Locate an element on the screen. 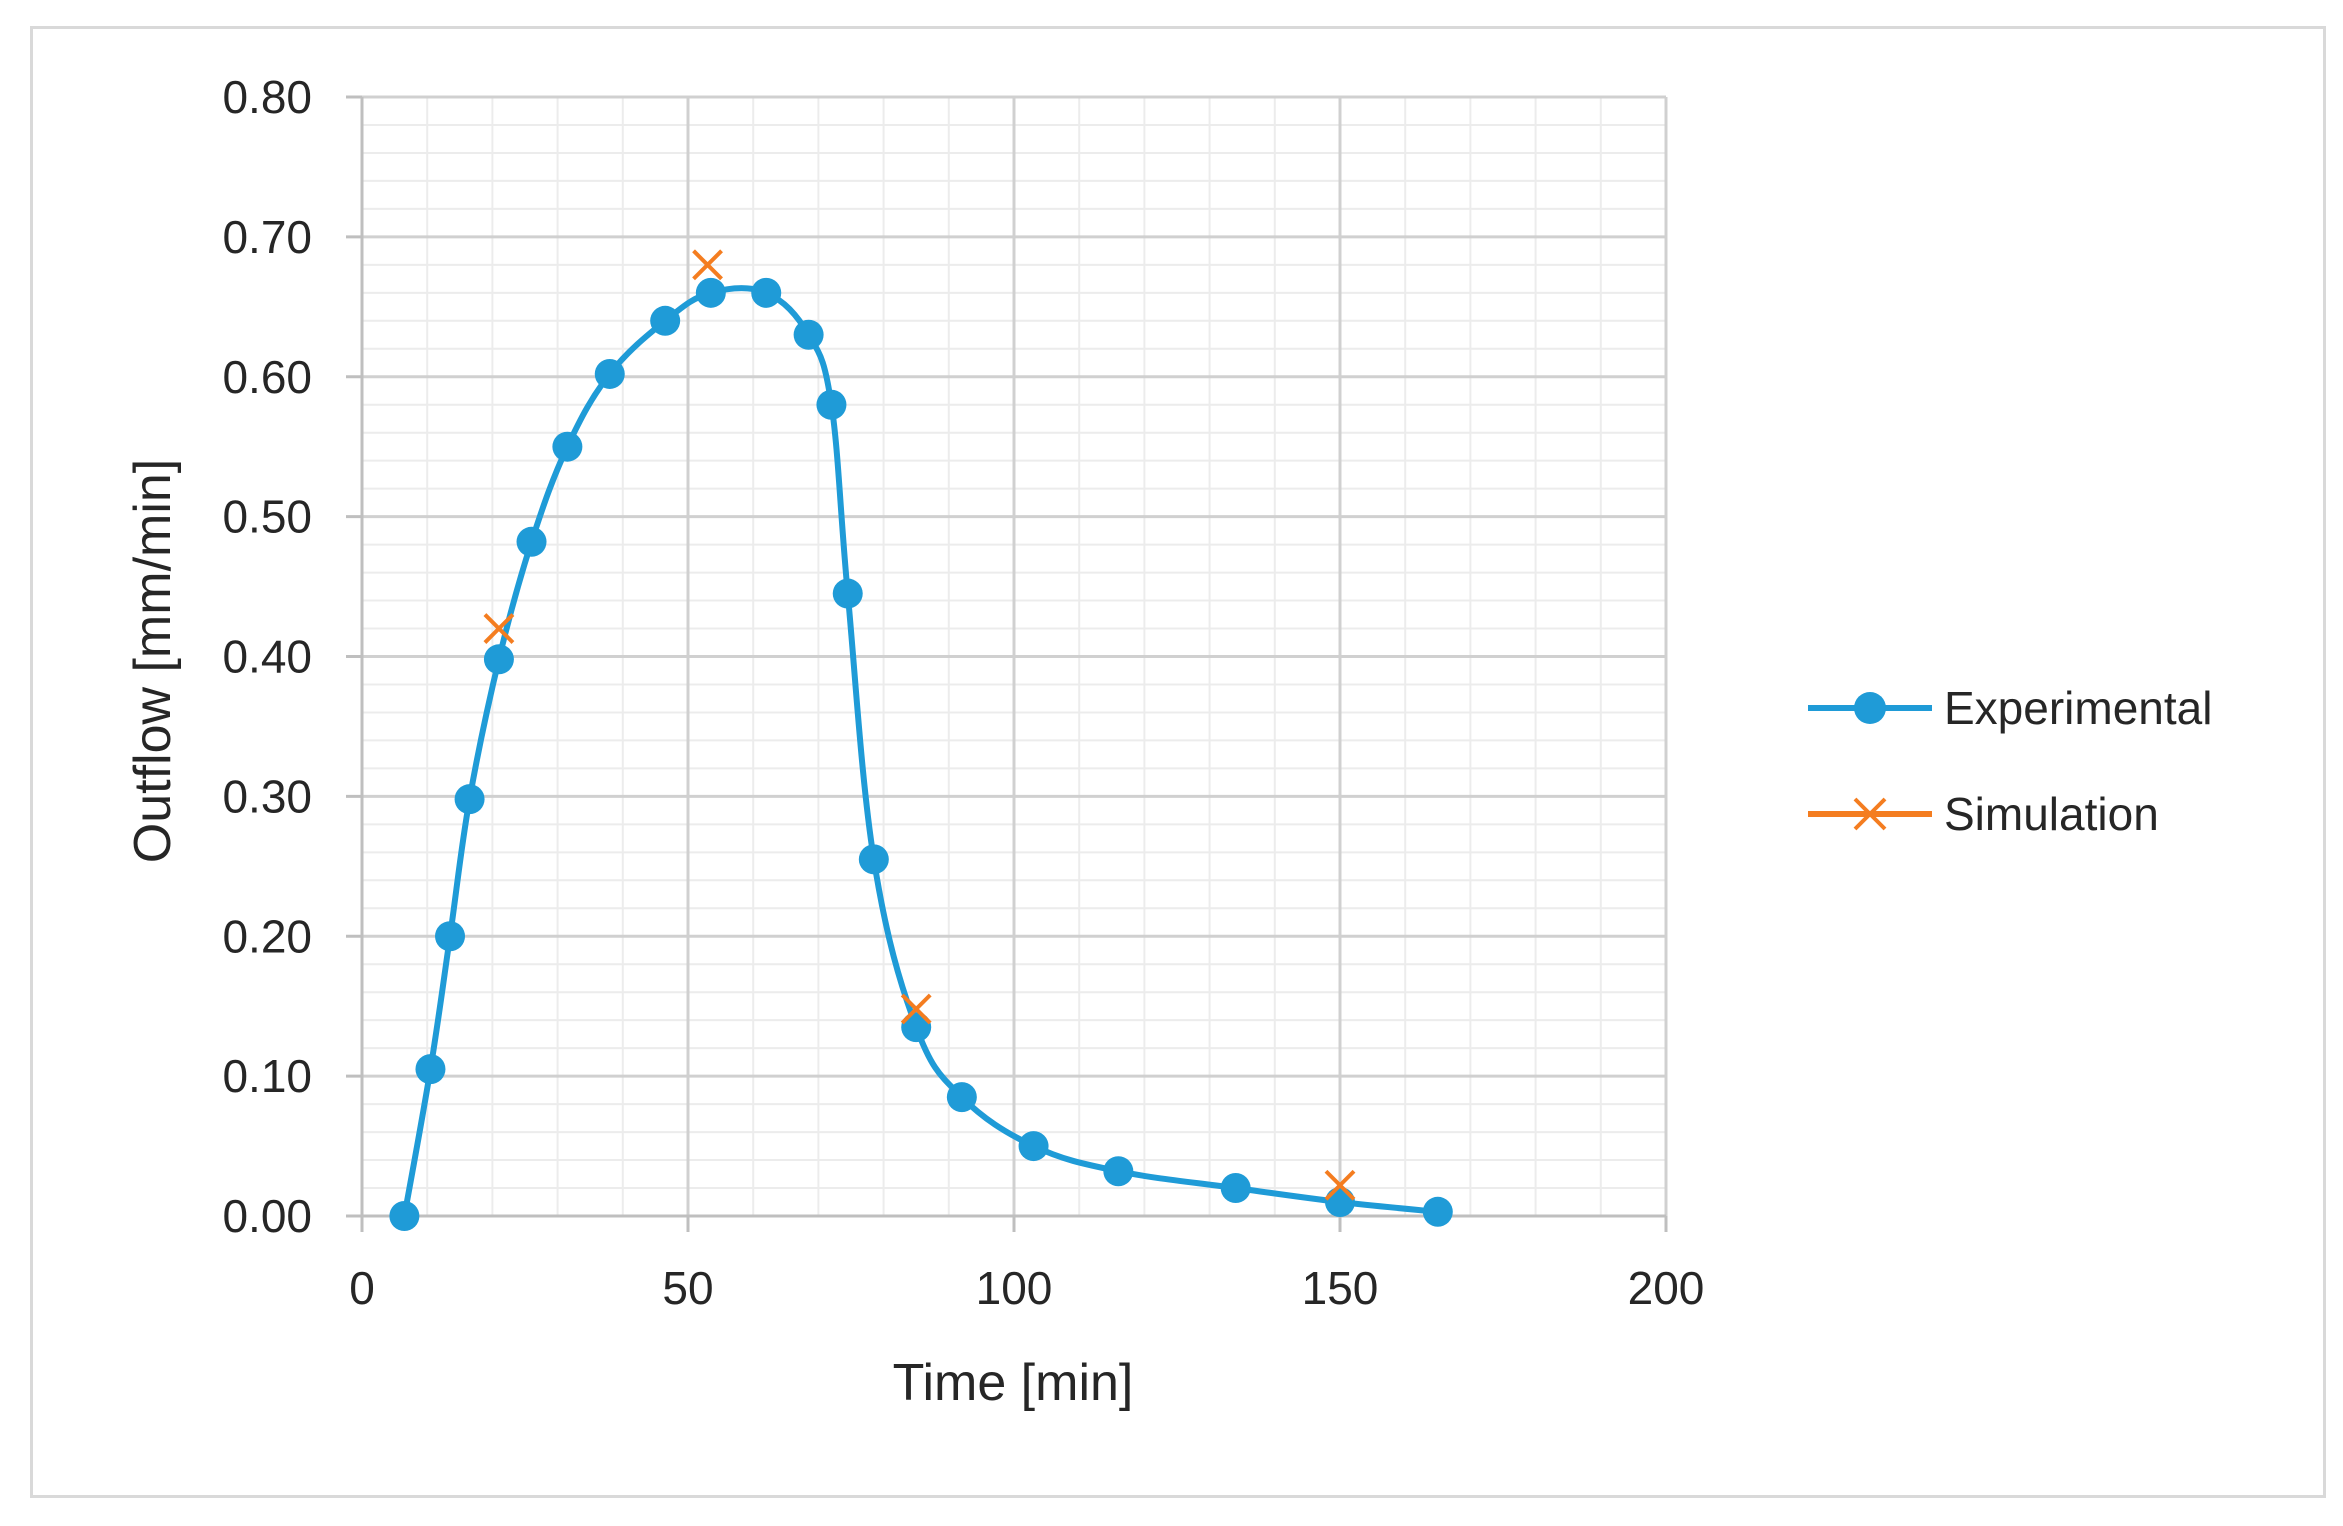  y-tick-label: 0.00 is located at coordinates (267, 1216).